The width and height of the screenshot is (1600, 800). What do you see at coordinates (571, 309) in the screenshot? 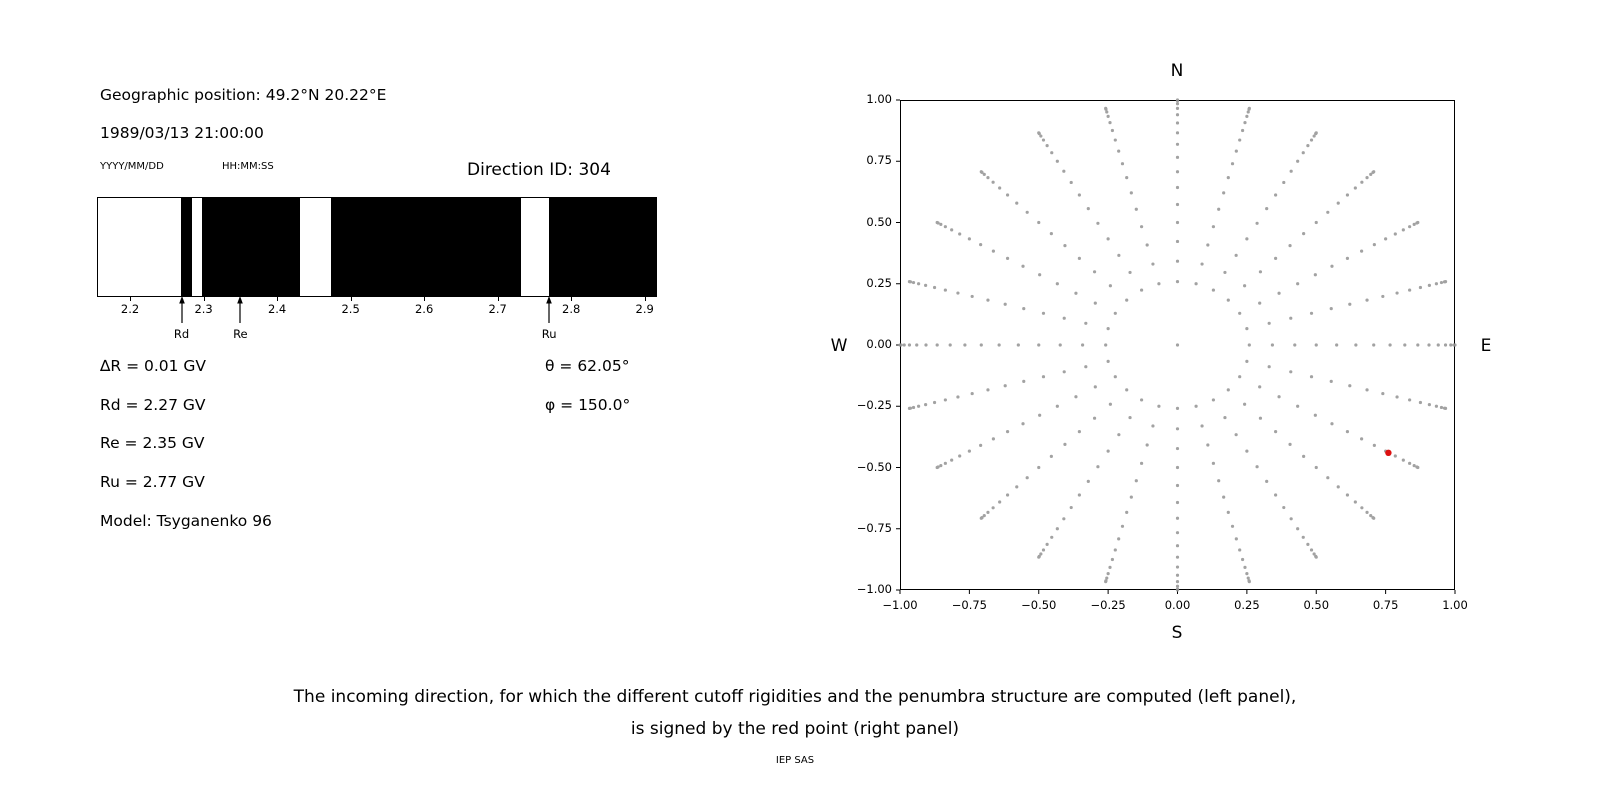
I see `penumbra-tick-label: 2.8` at bounding box center [571, 309].